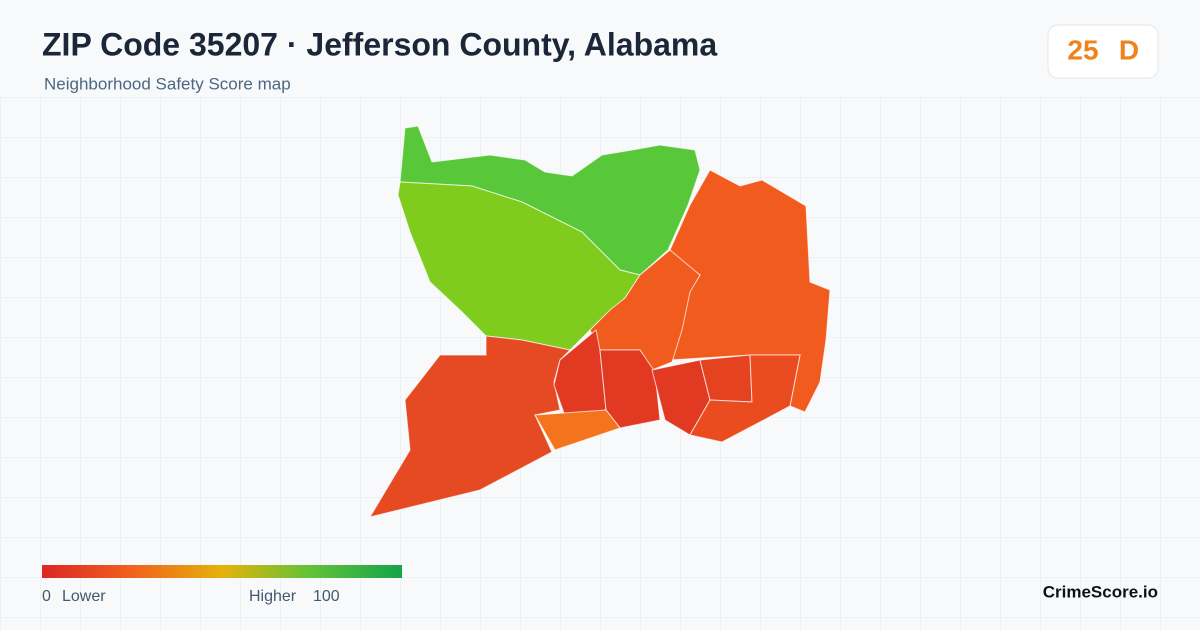  I want to click on score-grade: D, so click(1129, 49).